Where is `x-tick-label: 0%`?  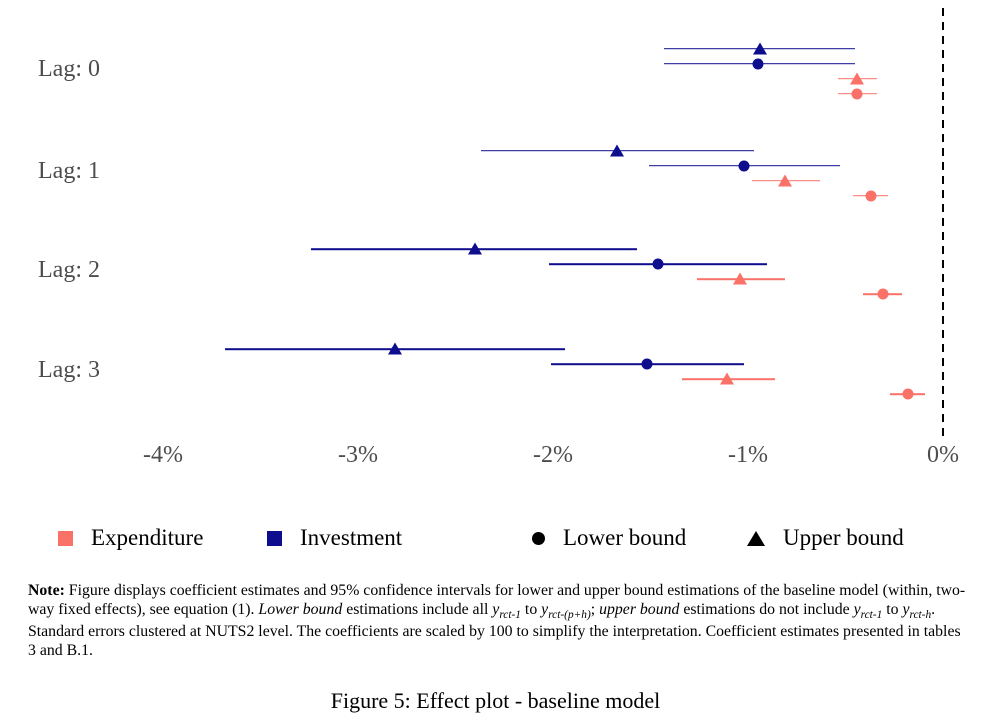 x-tick-label: 0% is located at coordinates (943, 455).